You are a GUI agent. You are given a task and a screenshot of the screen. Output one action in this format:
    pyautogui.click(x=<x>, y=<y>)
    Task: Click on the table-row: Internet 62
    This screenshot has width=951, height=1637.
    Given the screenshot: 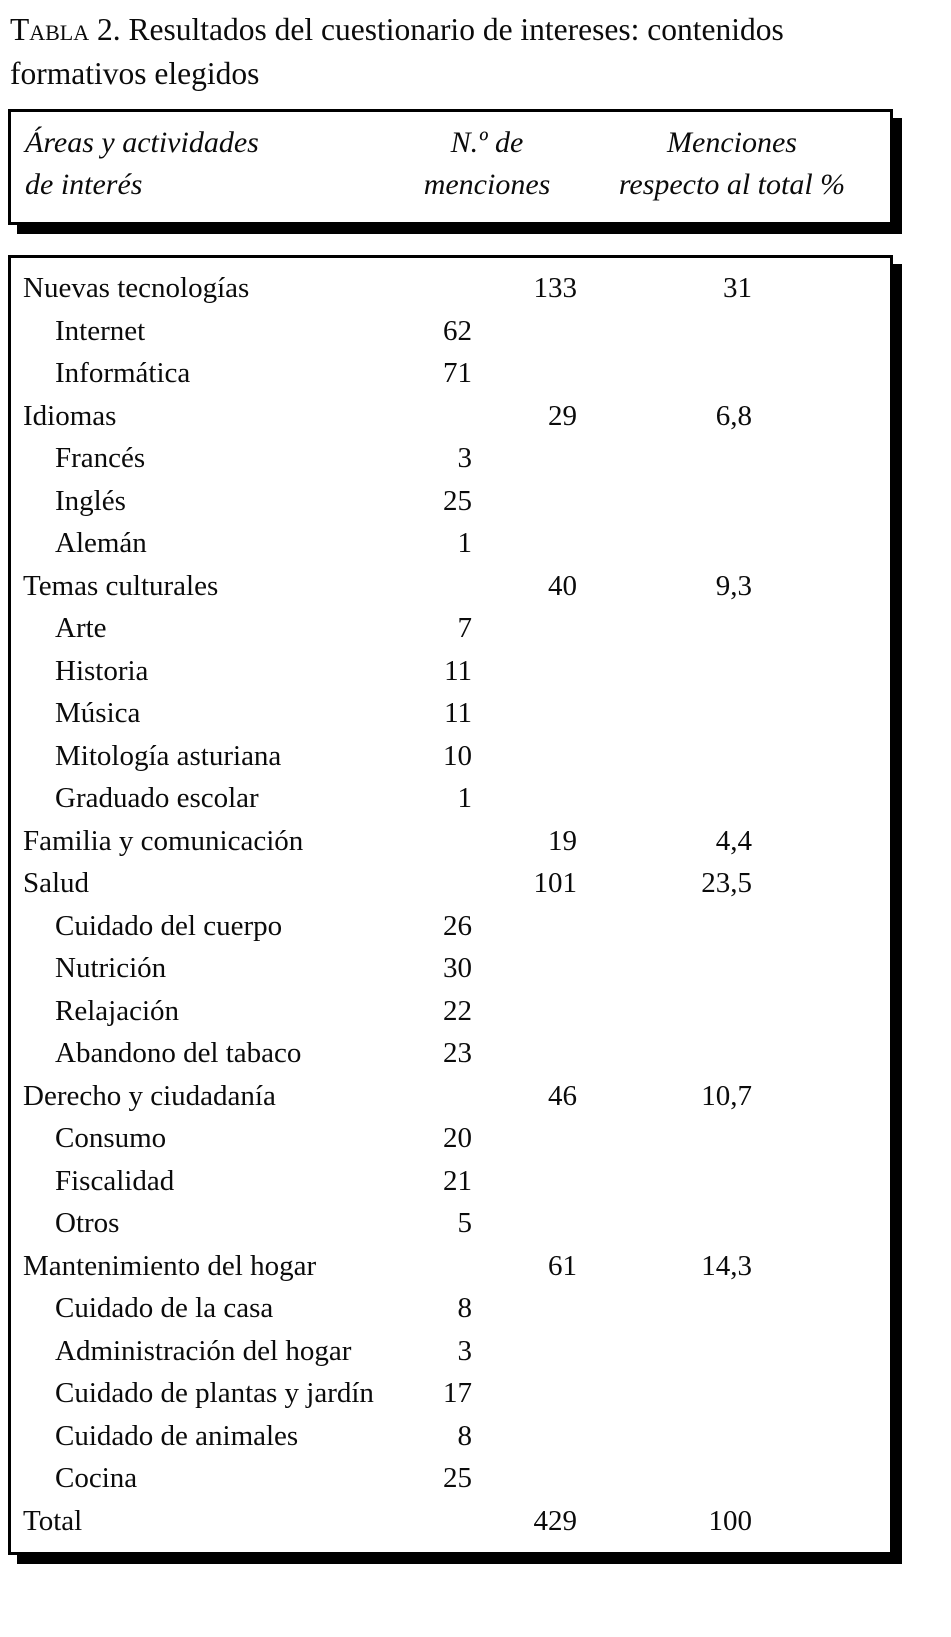 What is the action you would take?
    pyautogui.click(x=450, y=331)
    